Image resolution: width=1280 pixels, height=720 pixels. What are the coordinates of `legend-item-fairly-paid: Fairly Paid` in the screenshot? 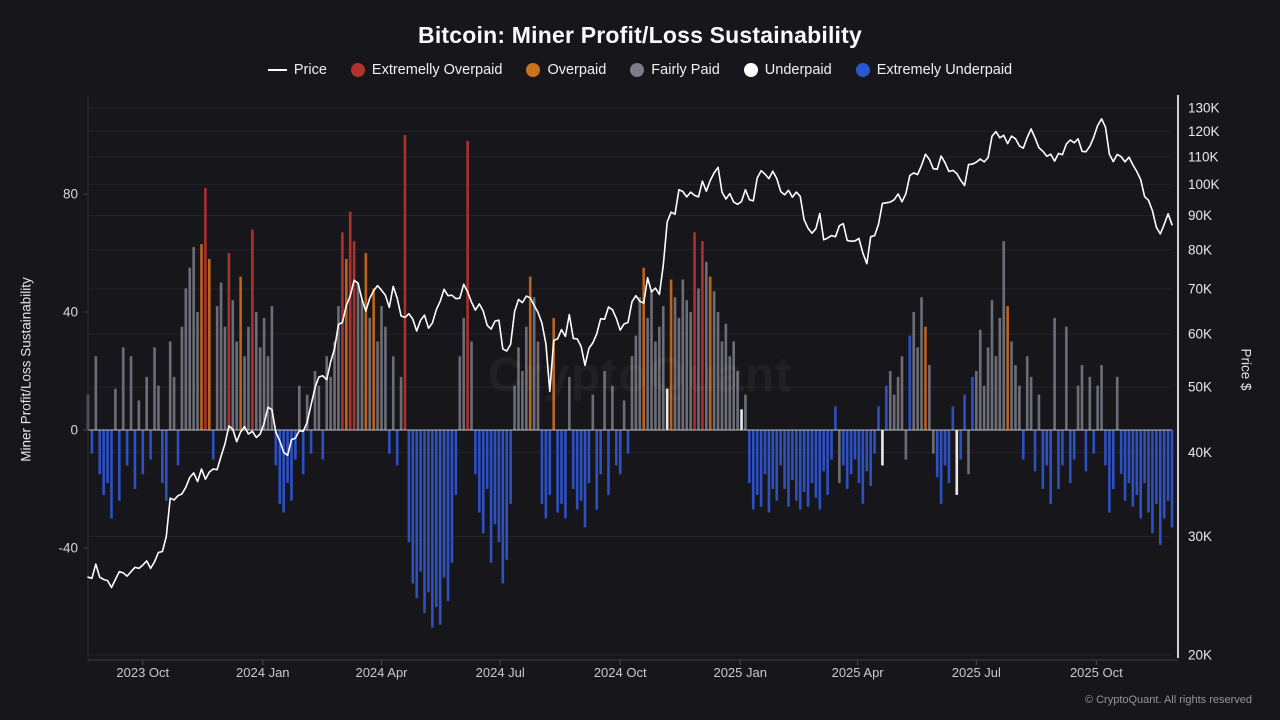 It's located at (675, 70).